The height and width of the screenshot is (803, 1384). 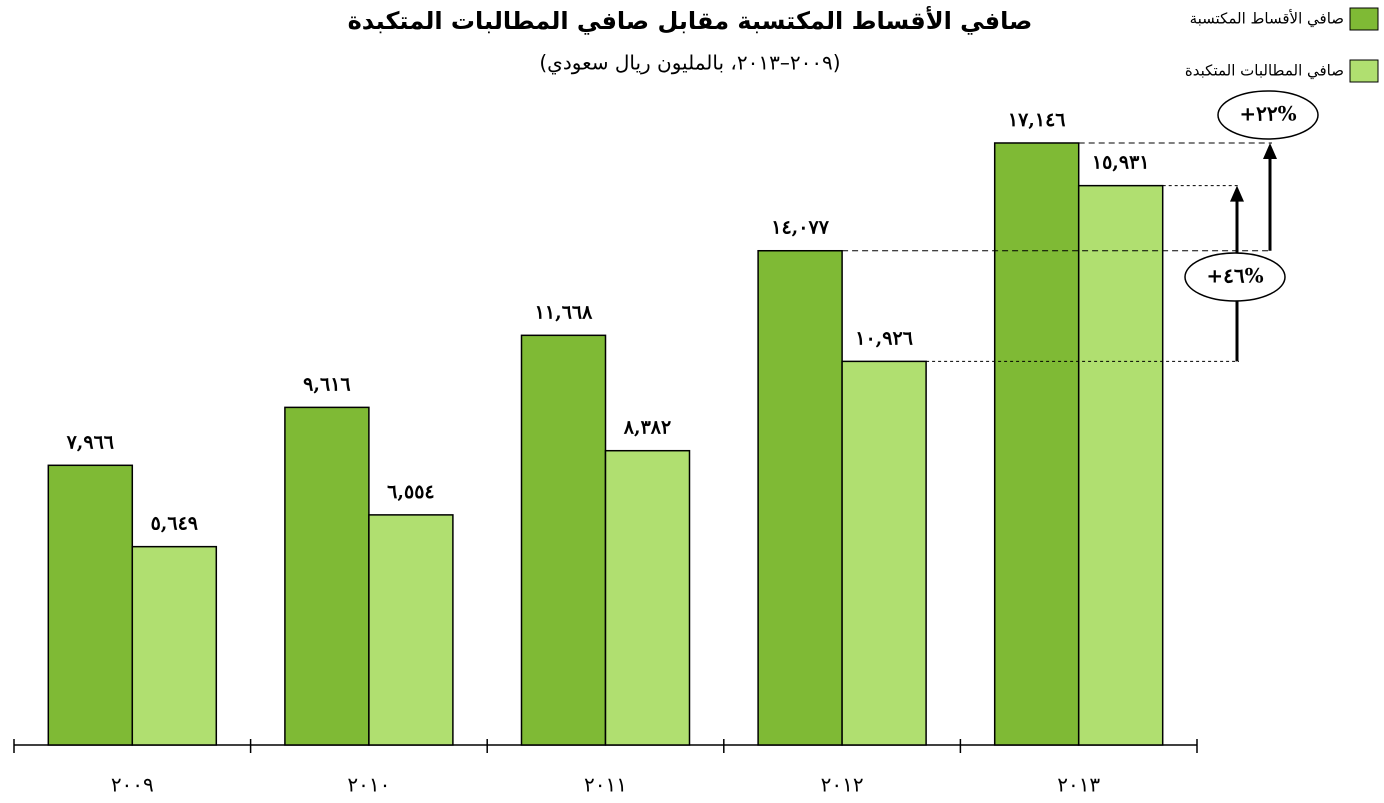 I want to click on value-label: ١١,٦٦٨, so click(x=564, y=312).